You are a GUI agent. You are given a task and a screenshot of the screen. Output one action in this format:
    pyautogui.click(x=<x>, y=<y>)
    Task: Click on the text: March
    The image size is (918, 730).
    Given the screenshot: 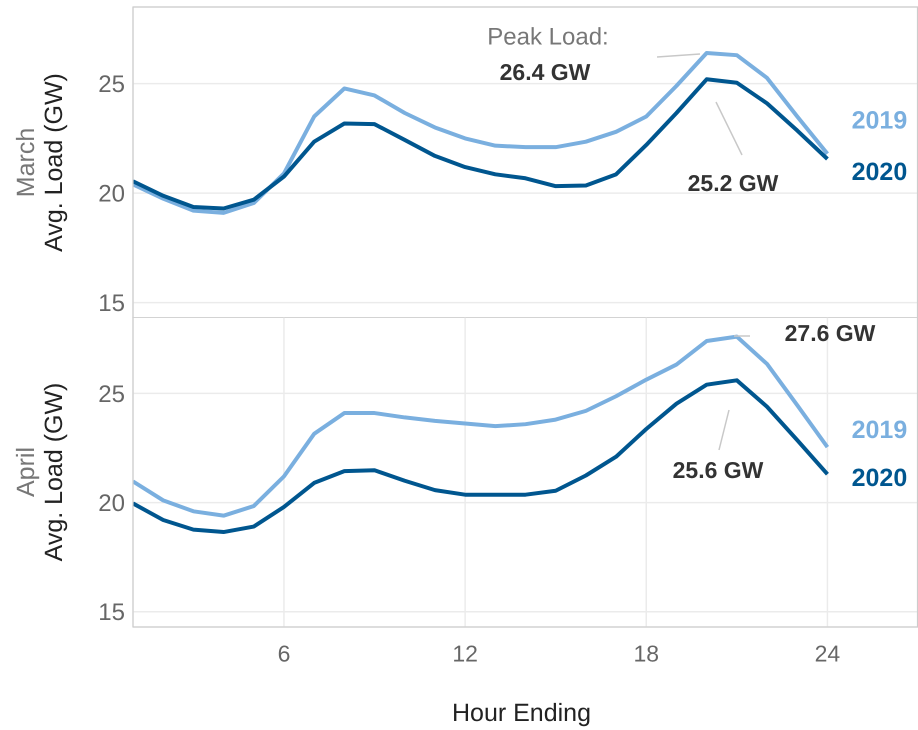 What is the action you would take?
    pyautogui.click(x=26, y=163)
    